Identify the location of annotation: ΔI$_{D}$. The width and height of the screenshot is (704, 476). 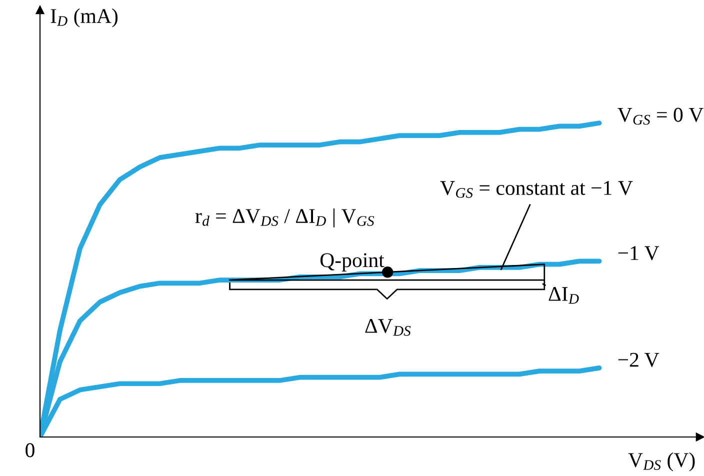
(563, 295).